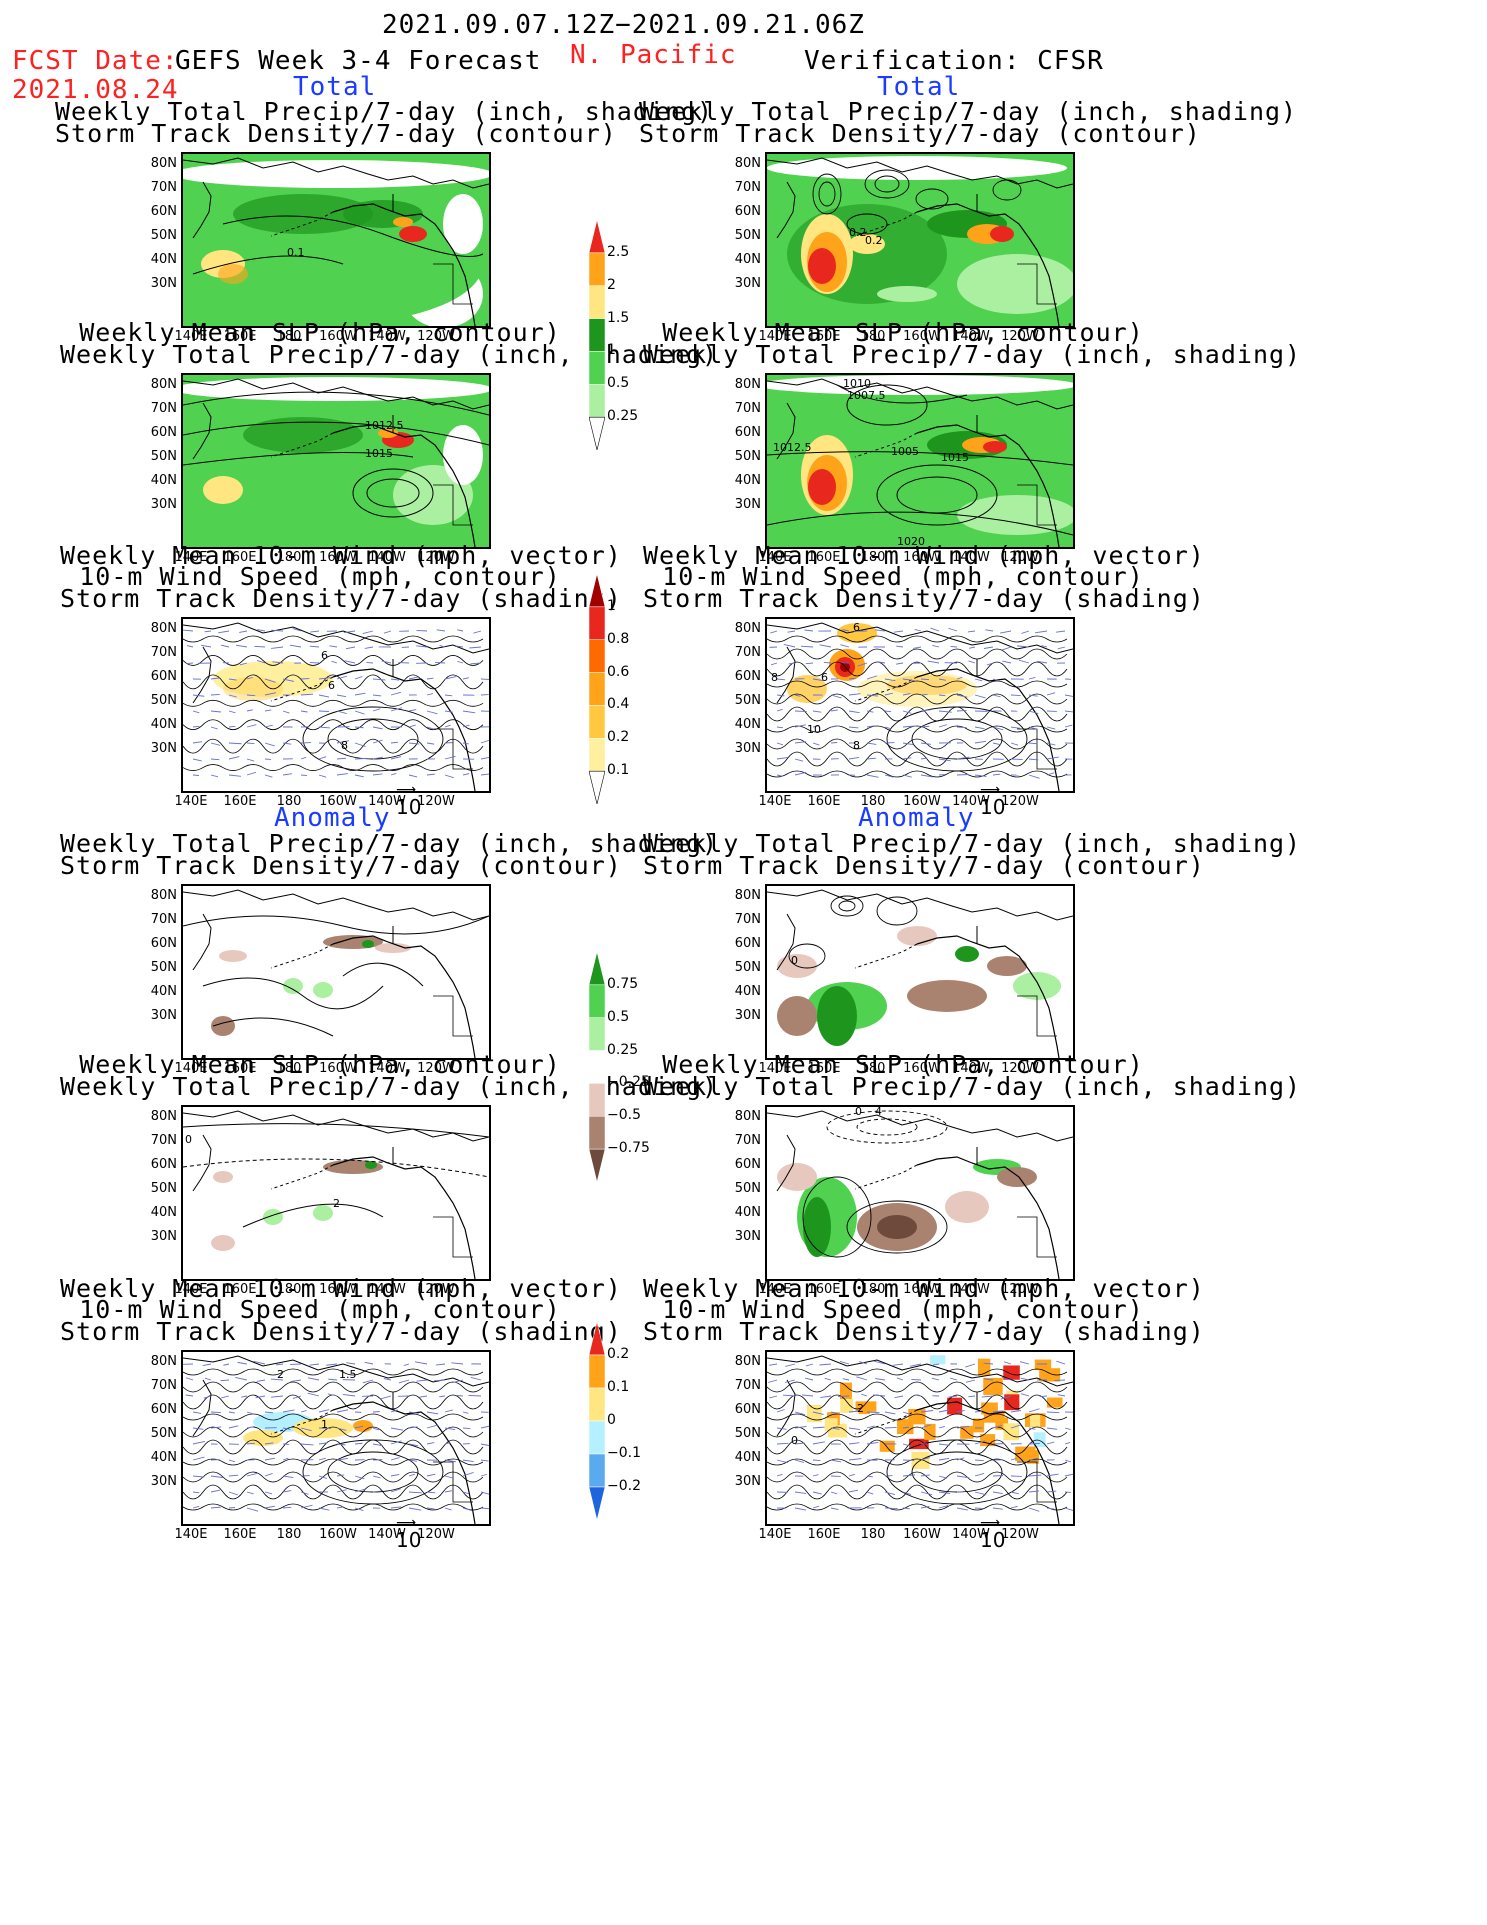  I want to click on section-total-right: Total, so click(919, 87).